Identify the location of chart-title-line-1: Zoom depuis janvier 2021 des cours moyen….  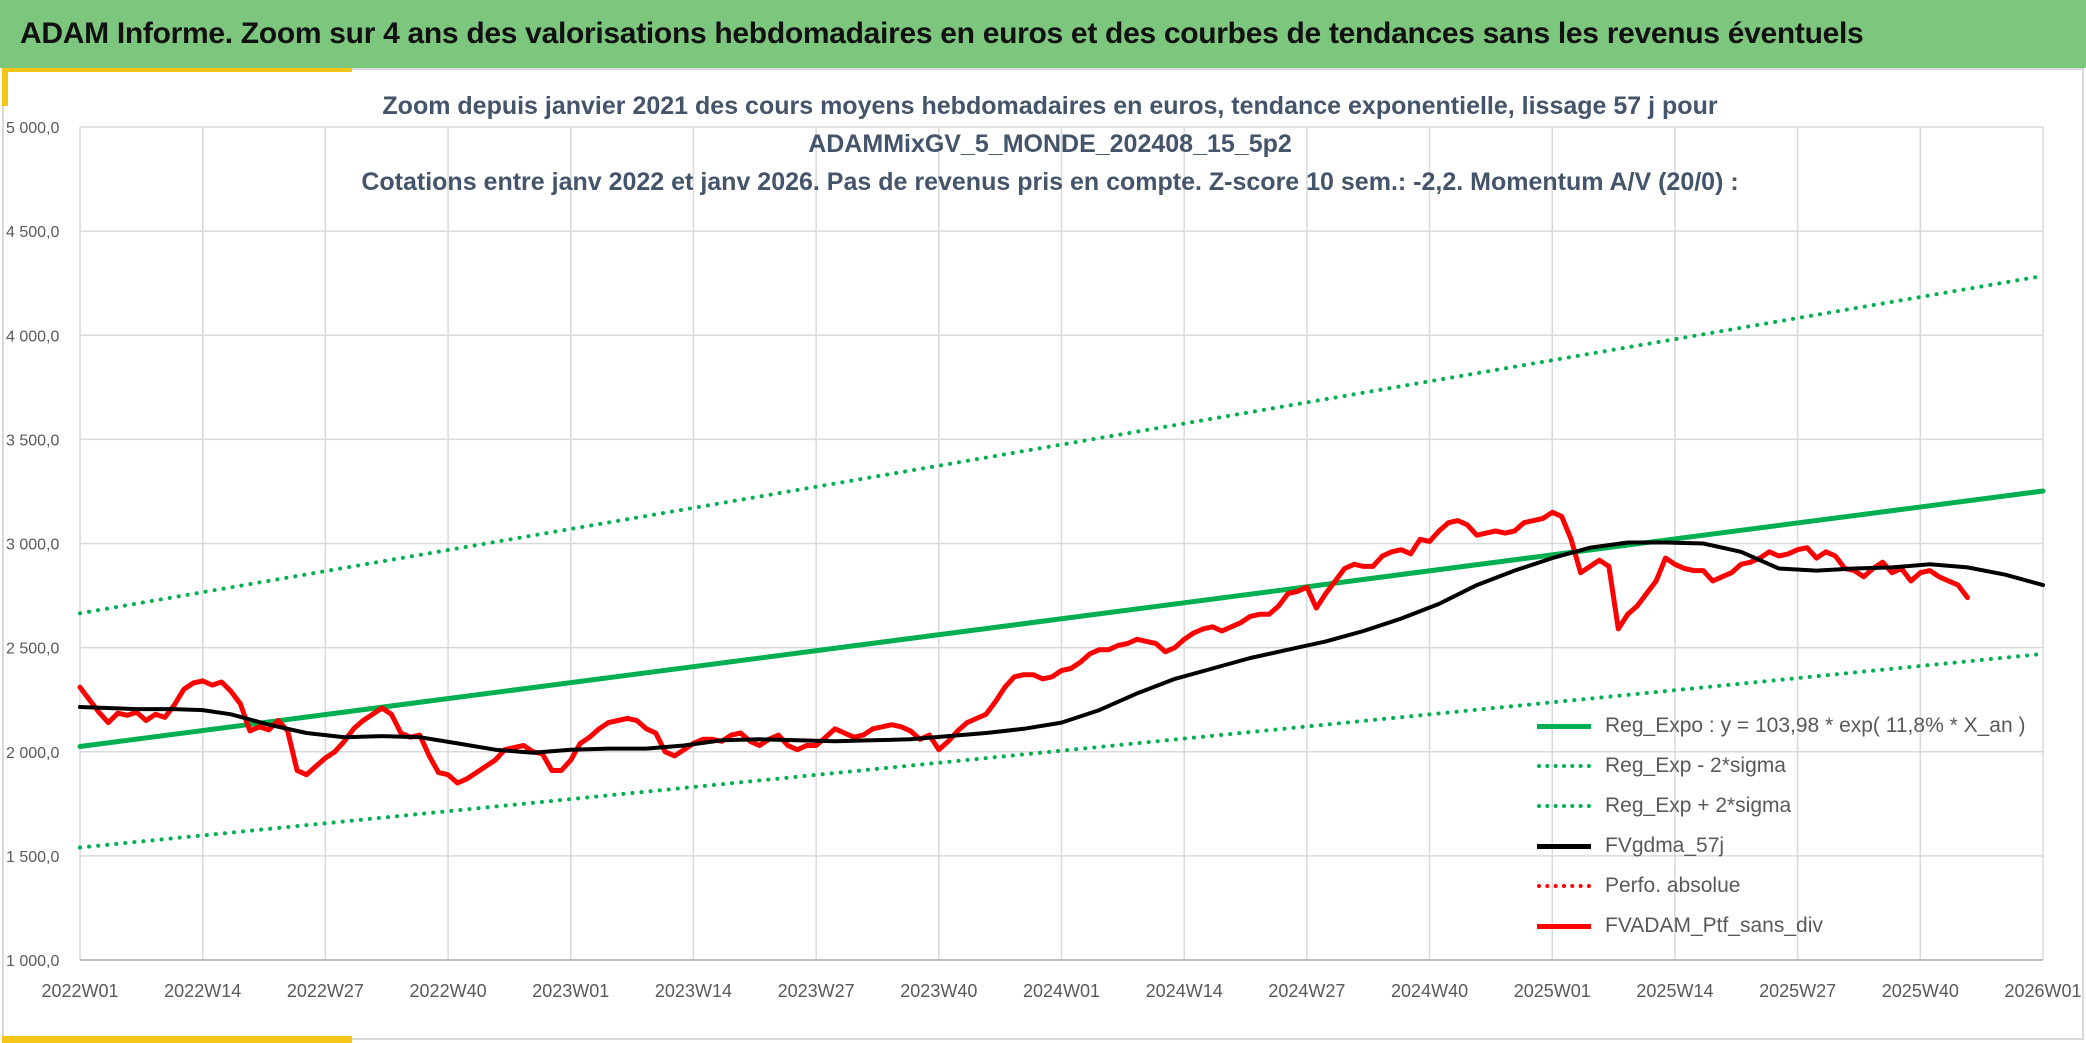
(1050, 106).